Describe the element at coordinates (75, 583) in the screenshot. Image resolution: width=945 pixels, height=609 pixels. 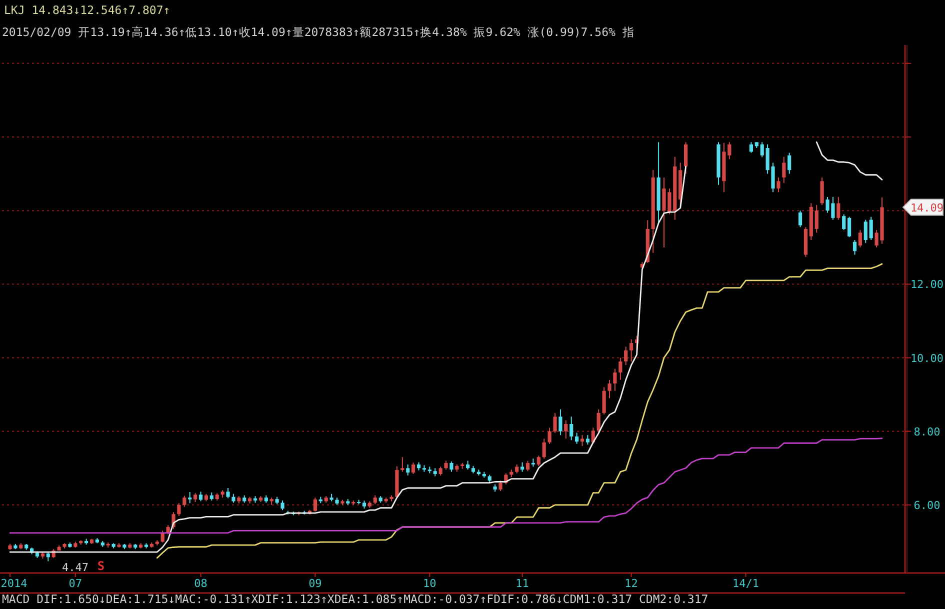
I see `x-tick-label: 07` at that location.